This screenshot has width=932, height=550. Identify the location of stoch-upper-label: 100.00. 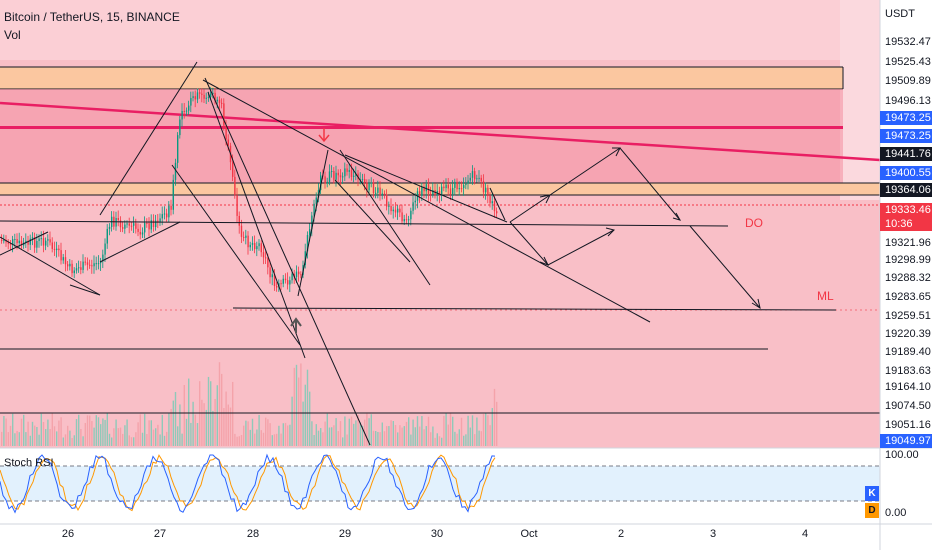
(902, 455).